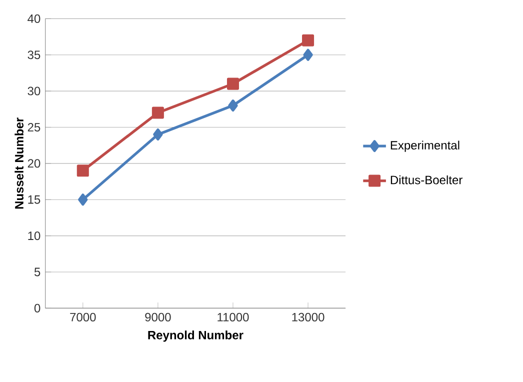  I want to click on y-axis-title: Nusselt Number, so click(19, 163).